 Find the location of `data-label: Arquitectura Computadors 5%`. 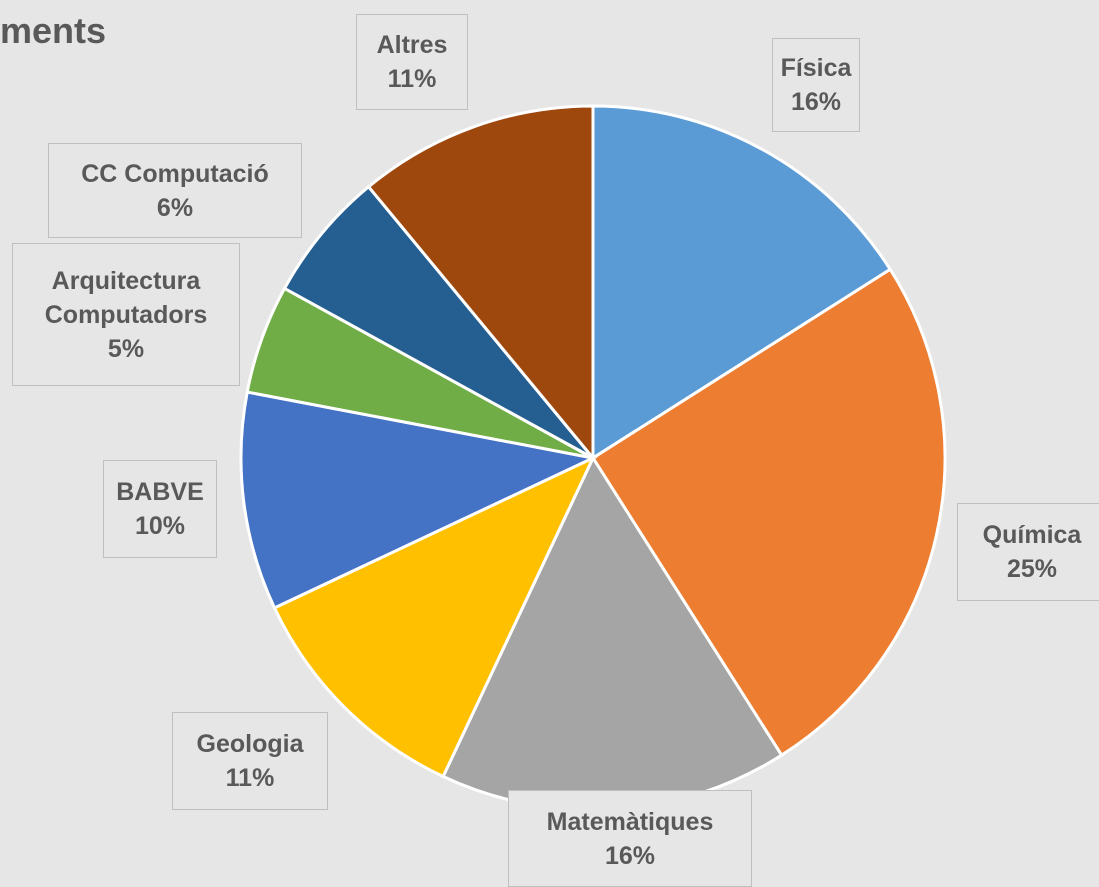

data-label: Arquitectura Computadors 5% is located at coordinates (126, 314).